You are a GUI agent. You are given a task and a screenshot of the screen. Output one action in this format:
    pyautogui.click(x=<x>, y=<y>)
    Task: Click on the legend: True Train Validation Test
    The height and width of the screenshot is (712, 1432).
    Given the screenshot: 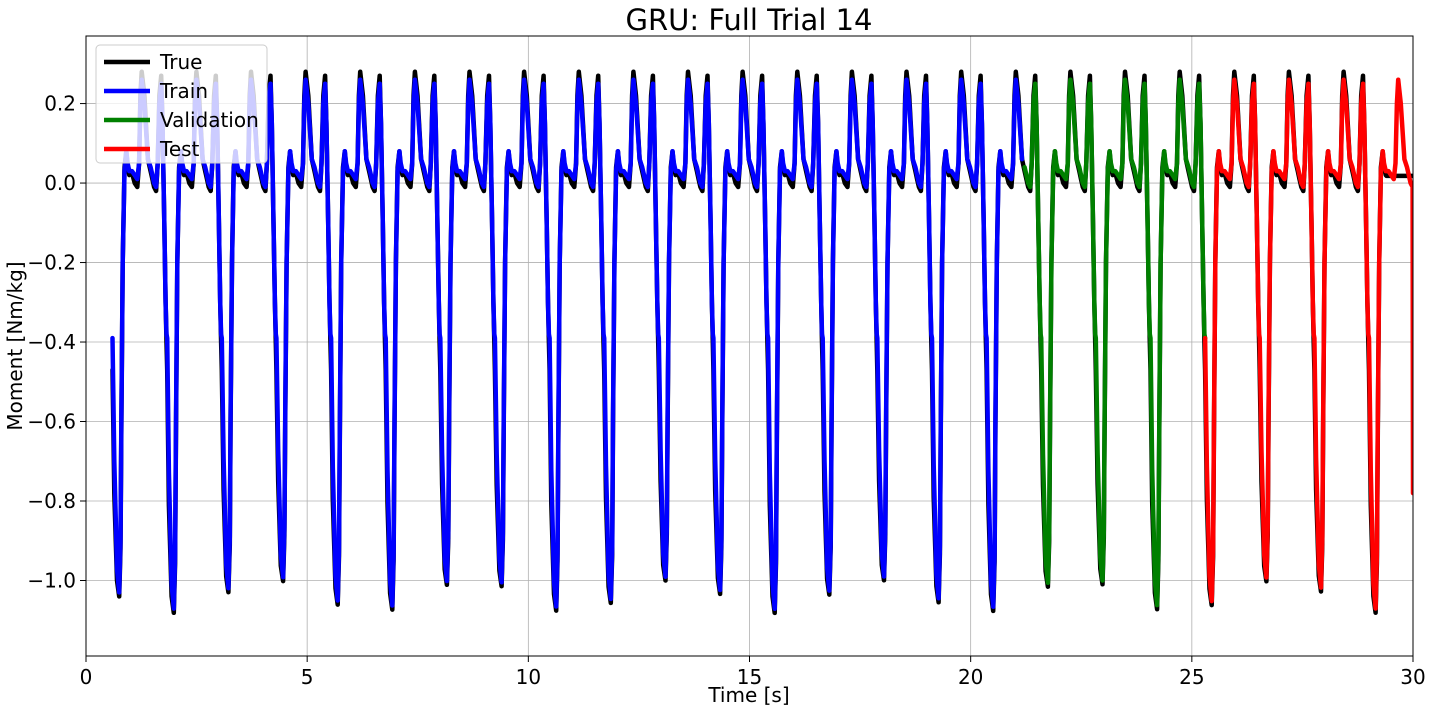 What is the action you would take?
    pyautogui.click(x=181, y=104)
    